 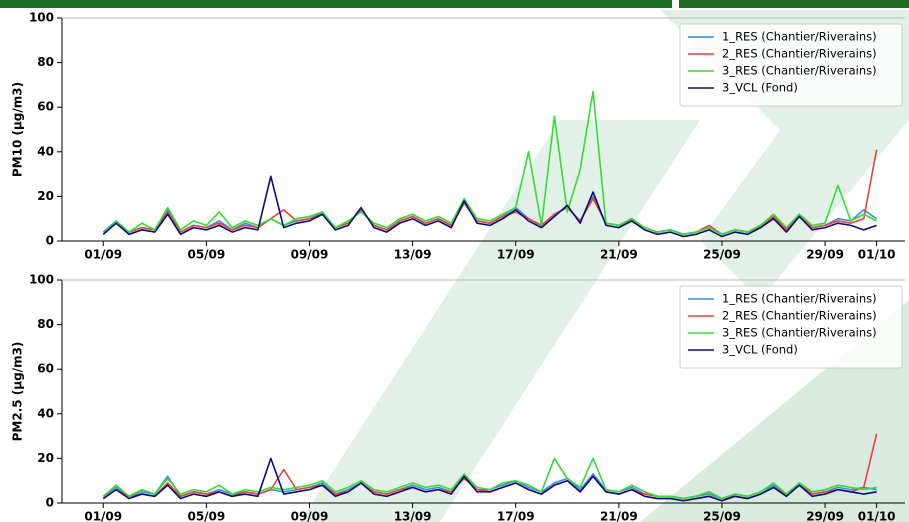 I want to click on y-axis-label: PM10 (µg/m3), so click(x=18, y=129).